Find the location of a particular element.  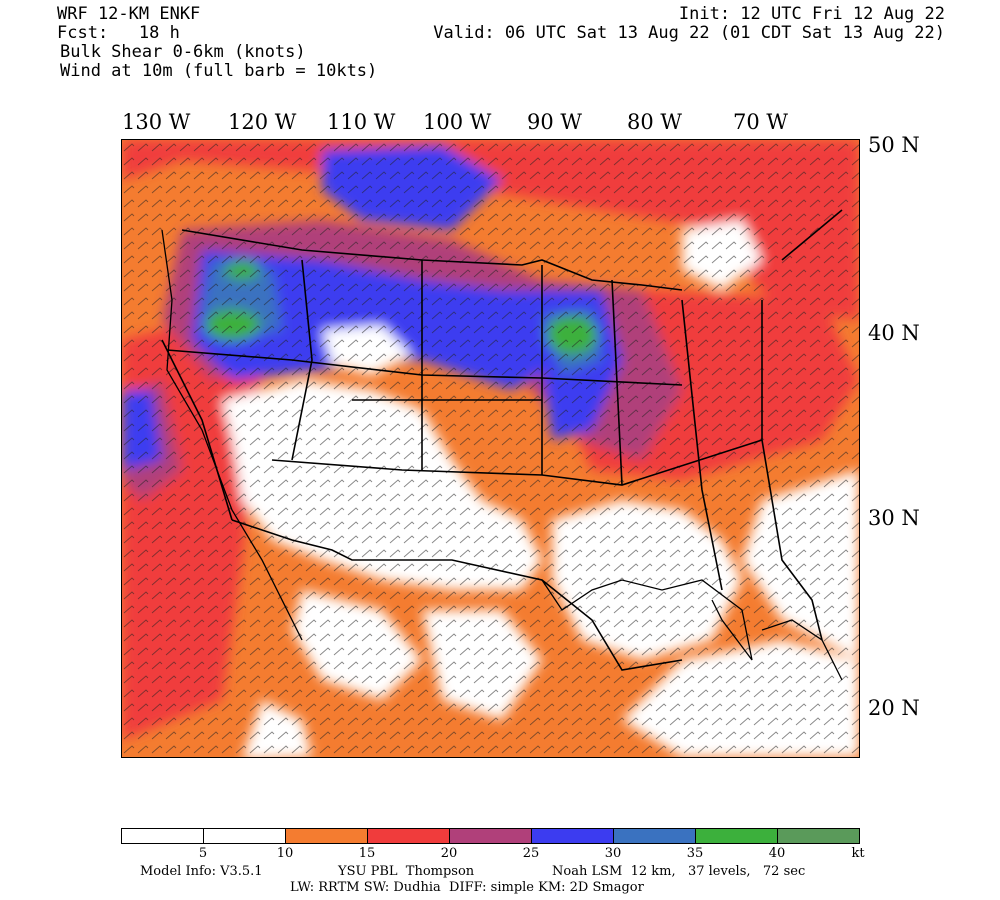

colorbar-tick-35: 35 is located at coordinates (695, 853).